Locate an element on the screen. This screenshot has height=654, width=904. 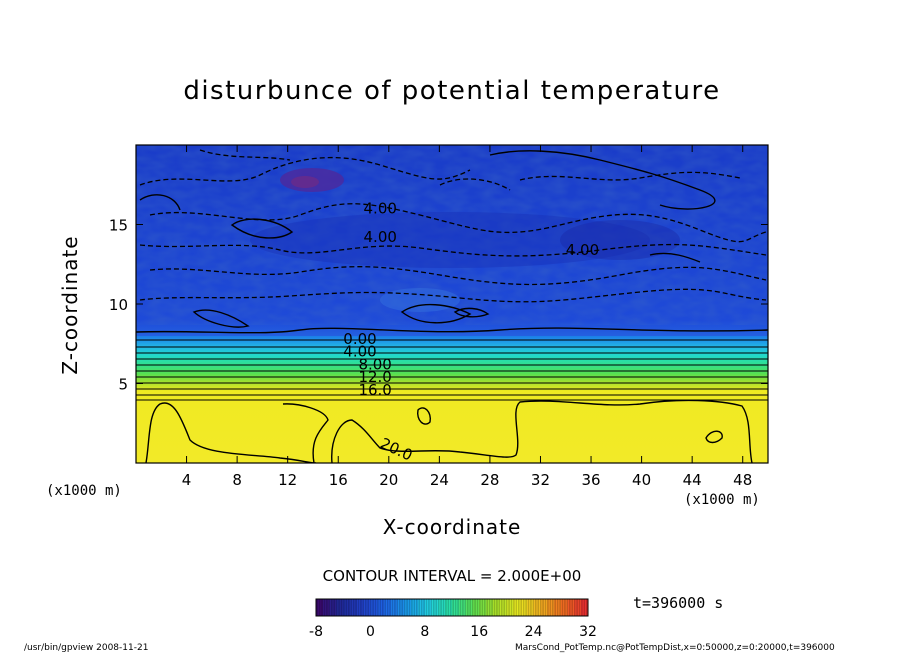
x-unit-right: (x1000 m) is located at coordinates (722, 500).